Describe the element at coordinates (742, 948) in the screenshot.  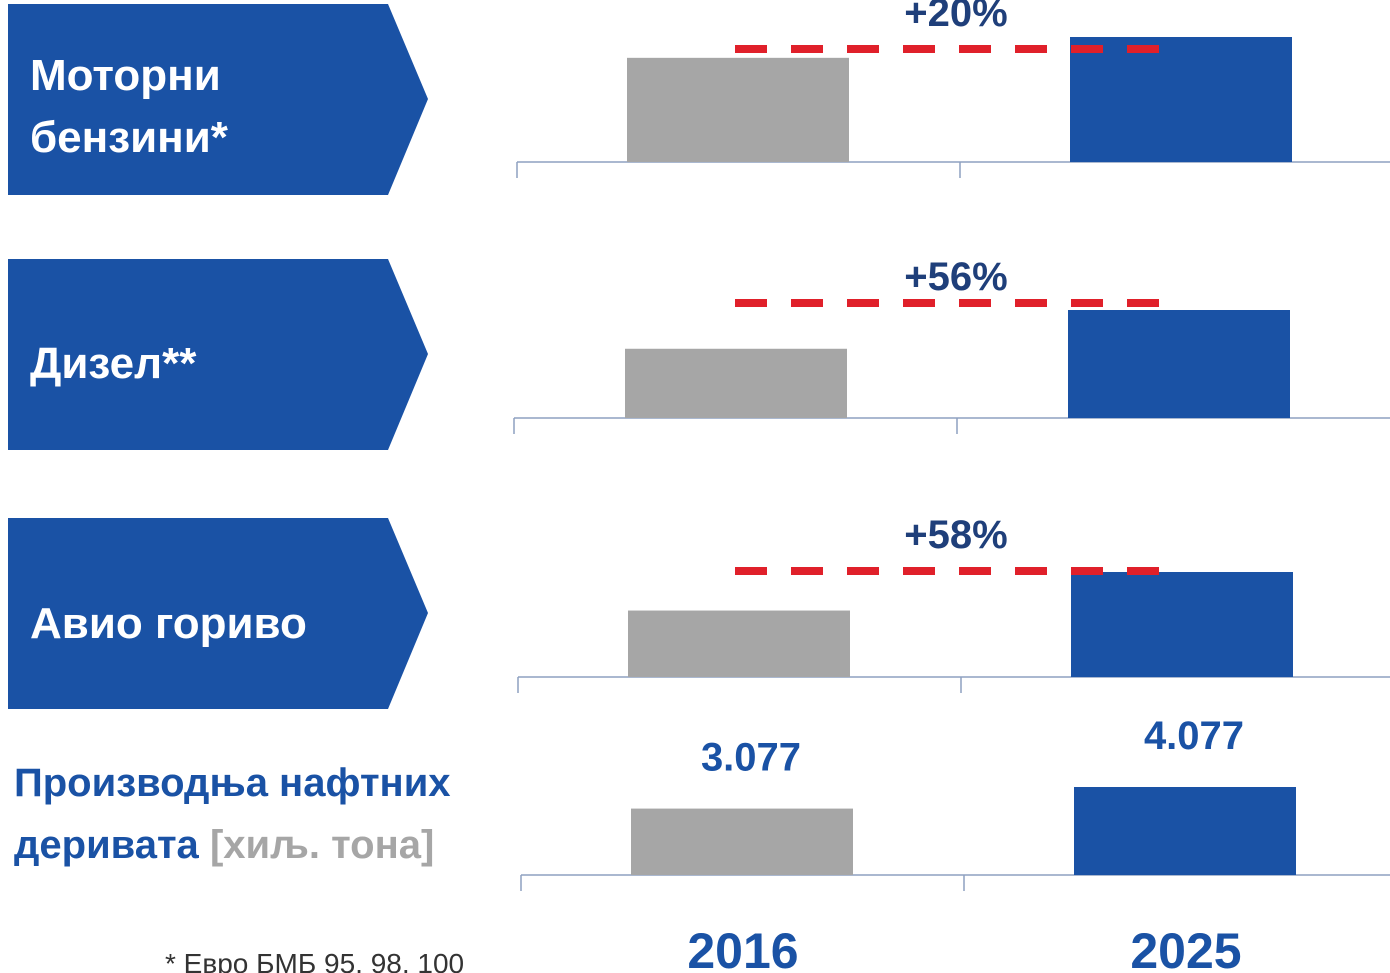
I see `x-tick-label: 2016` at that location.